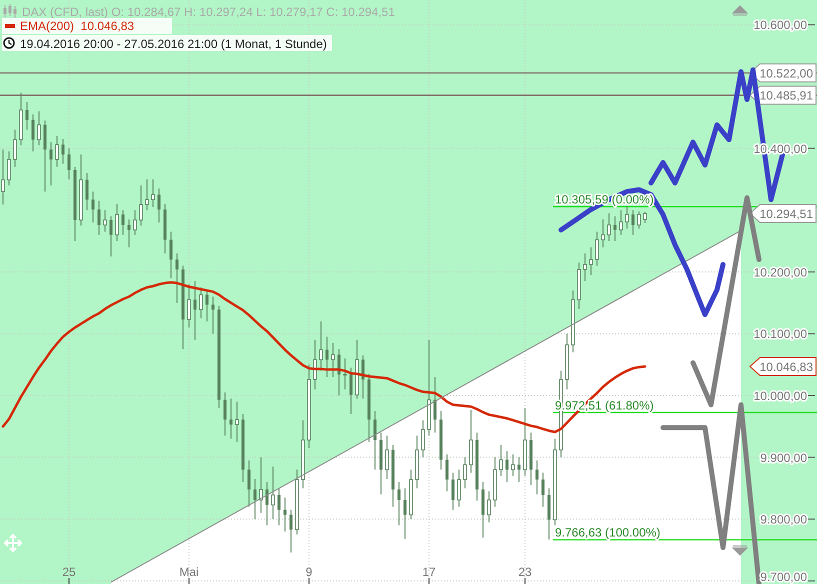 This screenshot has height=584, width=817. Describe the element at coordinates (781, 25) in the screenshot. I see `y-tick-label: 10.600,00` at that location.